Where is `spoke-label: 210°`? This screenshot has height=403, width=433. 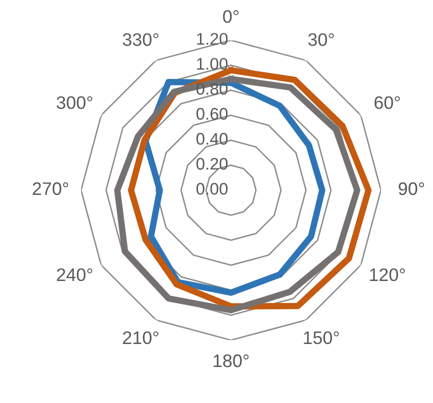
spoke-label: 210° is located at coordinates (140, 337).